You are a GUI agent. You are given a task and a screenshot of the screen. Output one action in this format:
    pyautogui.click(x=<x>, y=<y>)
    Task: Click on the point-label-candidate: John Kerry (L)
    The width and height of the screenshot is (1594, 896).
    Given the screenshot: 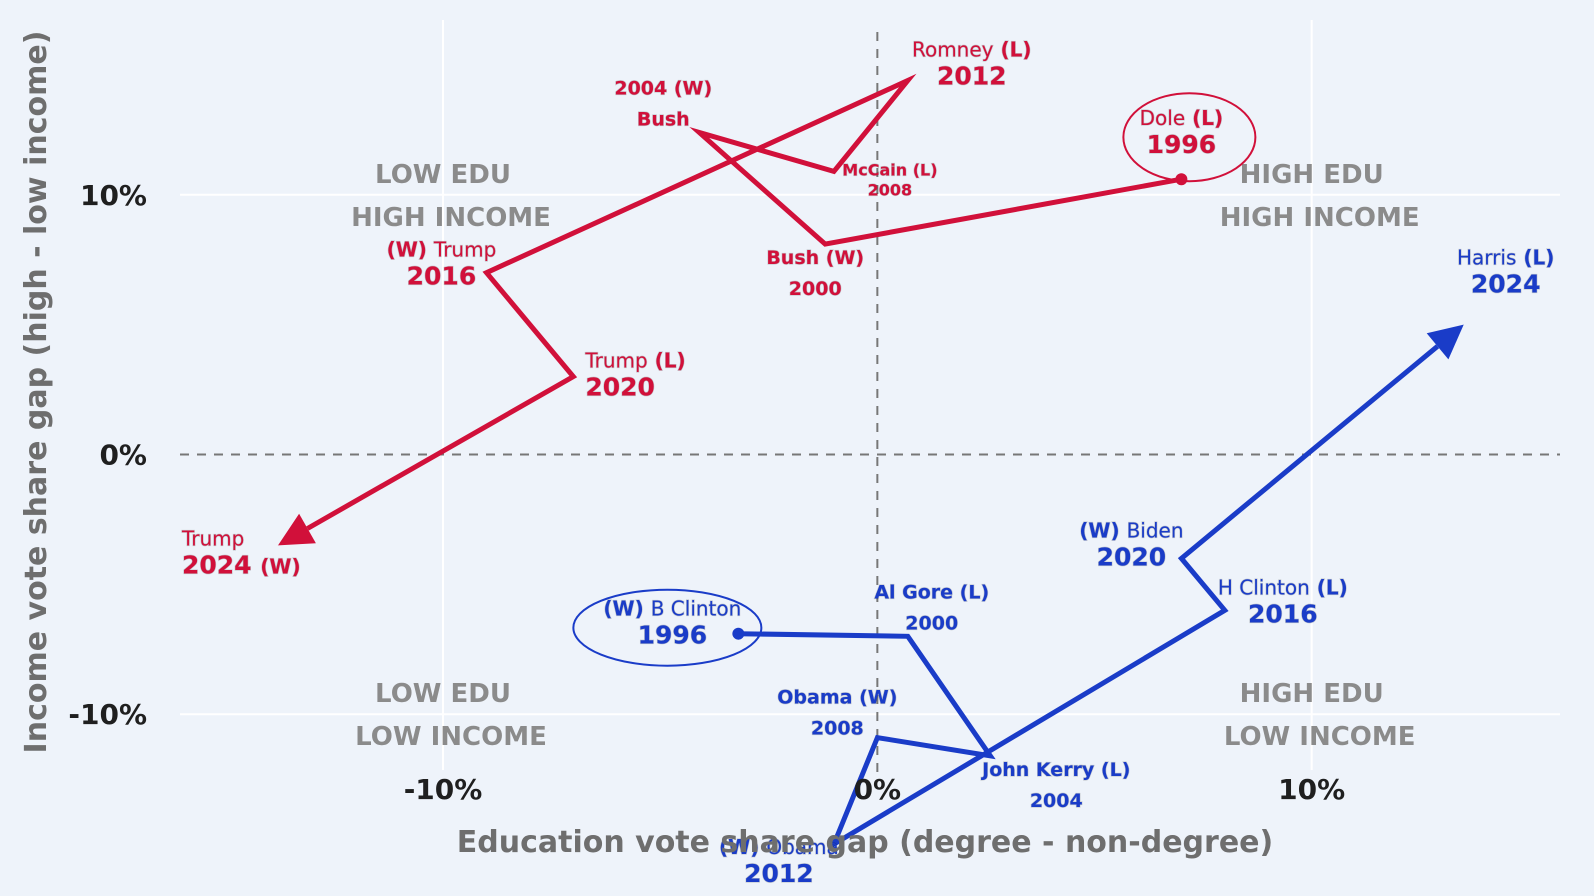 What is the action you would take?
    pyautogui.click(x=1055, y=770)
    